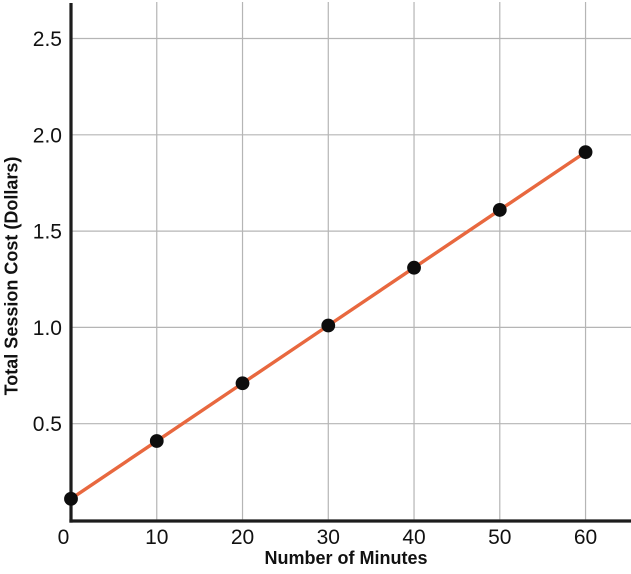  What do you see at coordinates (242, 537) in the screenshot?
I see `x-tick-label: 20` at bounding box center [242, 537].